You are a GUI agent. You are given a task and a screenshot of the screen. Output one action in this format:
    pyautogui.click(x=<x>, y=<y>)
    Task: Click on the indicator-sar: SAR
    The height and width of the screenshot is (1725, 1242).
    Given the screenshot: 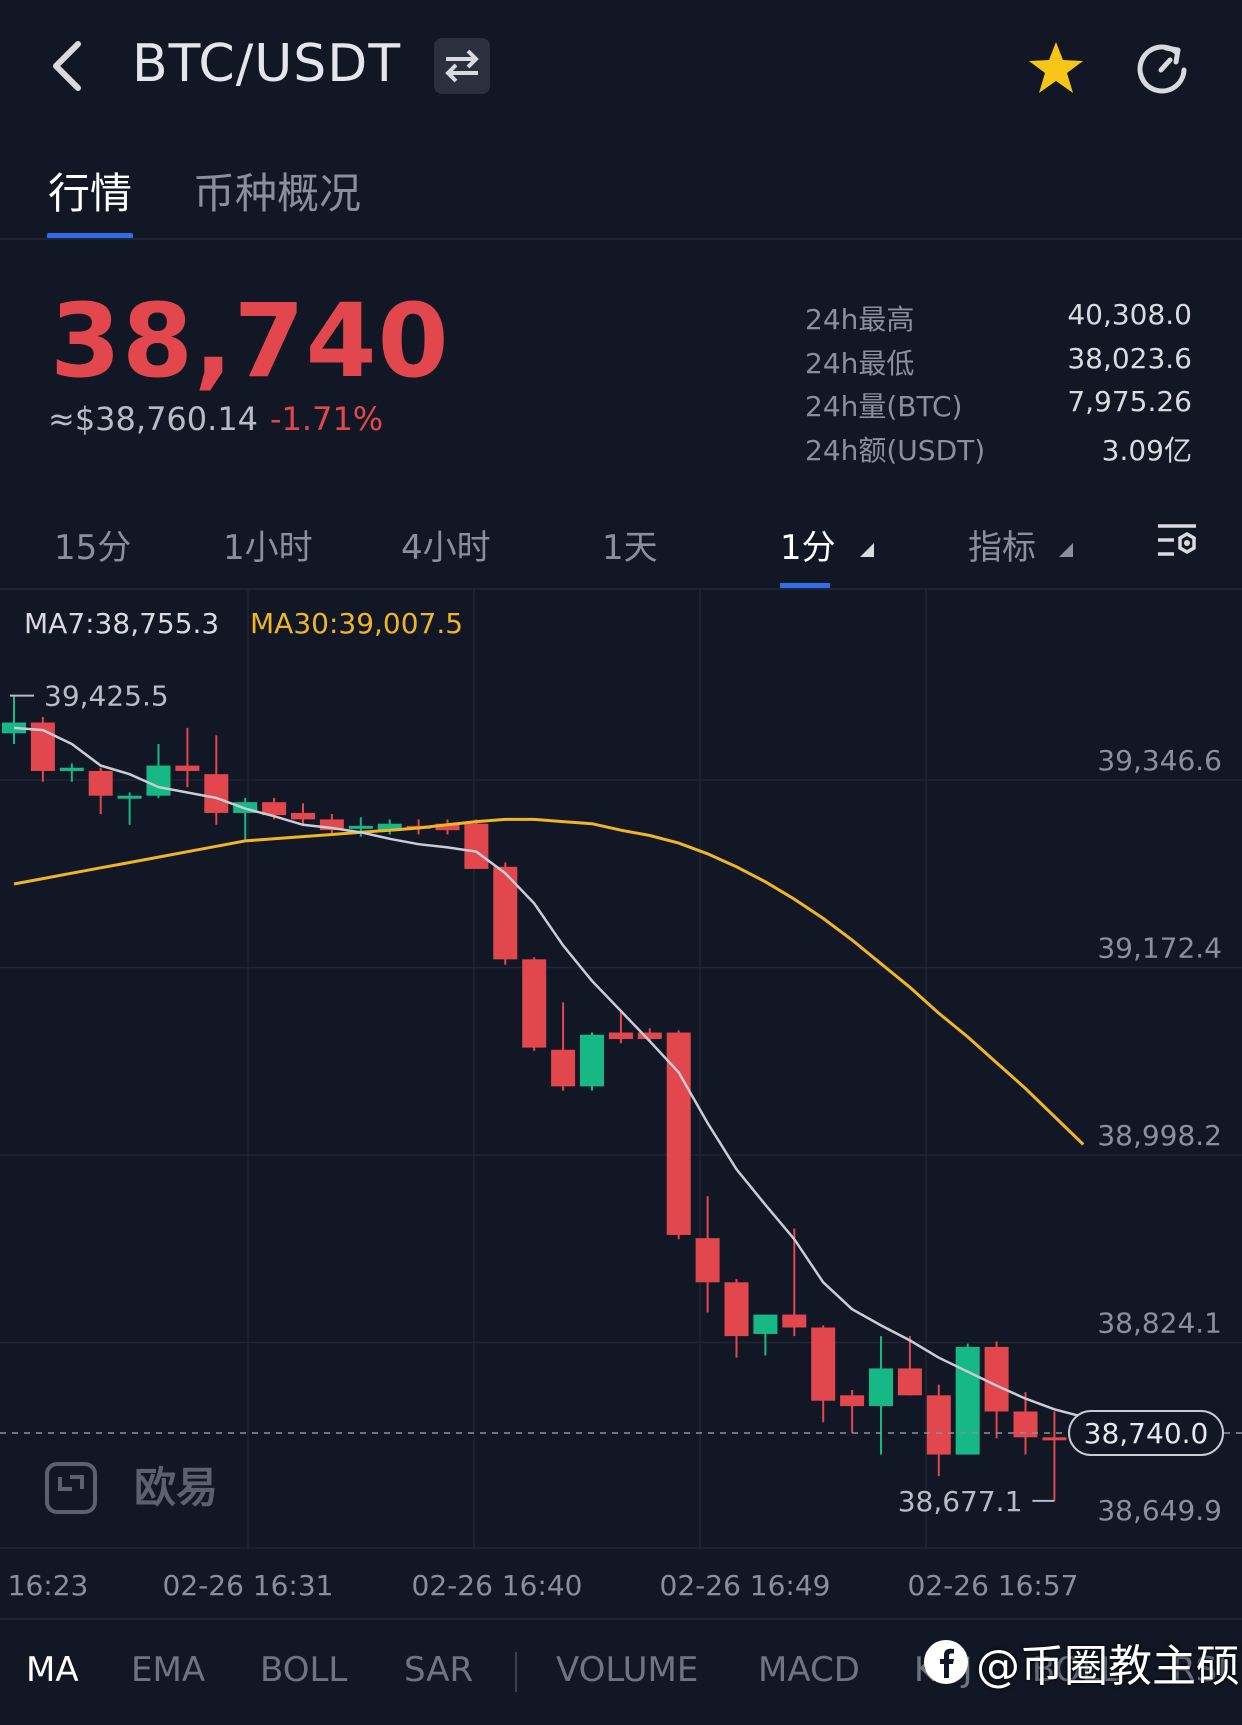 What is the action you would take?
    pyautogui.click(x=439, y=1670)
    